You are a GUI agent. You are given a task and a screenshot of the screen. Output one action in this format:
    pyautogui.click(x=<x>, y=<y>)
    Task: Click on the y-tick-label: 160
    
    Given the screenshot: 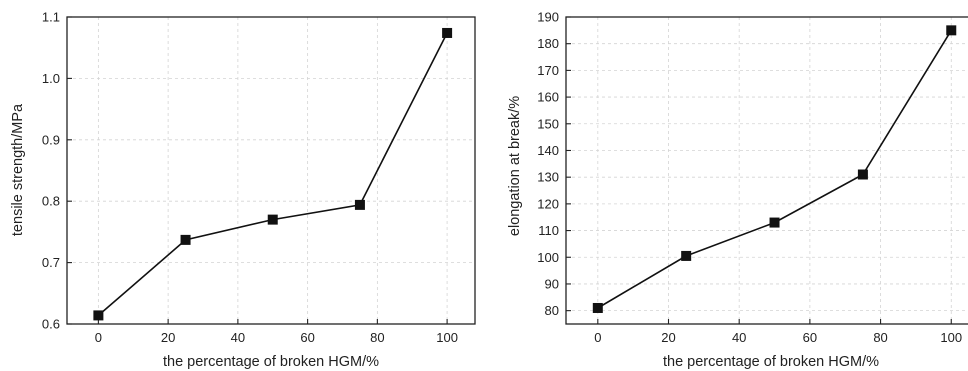 What is the action you would take?
    pyautogui.click(x=548, y=97)
    